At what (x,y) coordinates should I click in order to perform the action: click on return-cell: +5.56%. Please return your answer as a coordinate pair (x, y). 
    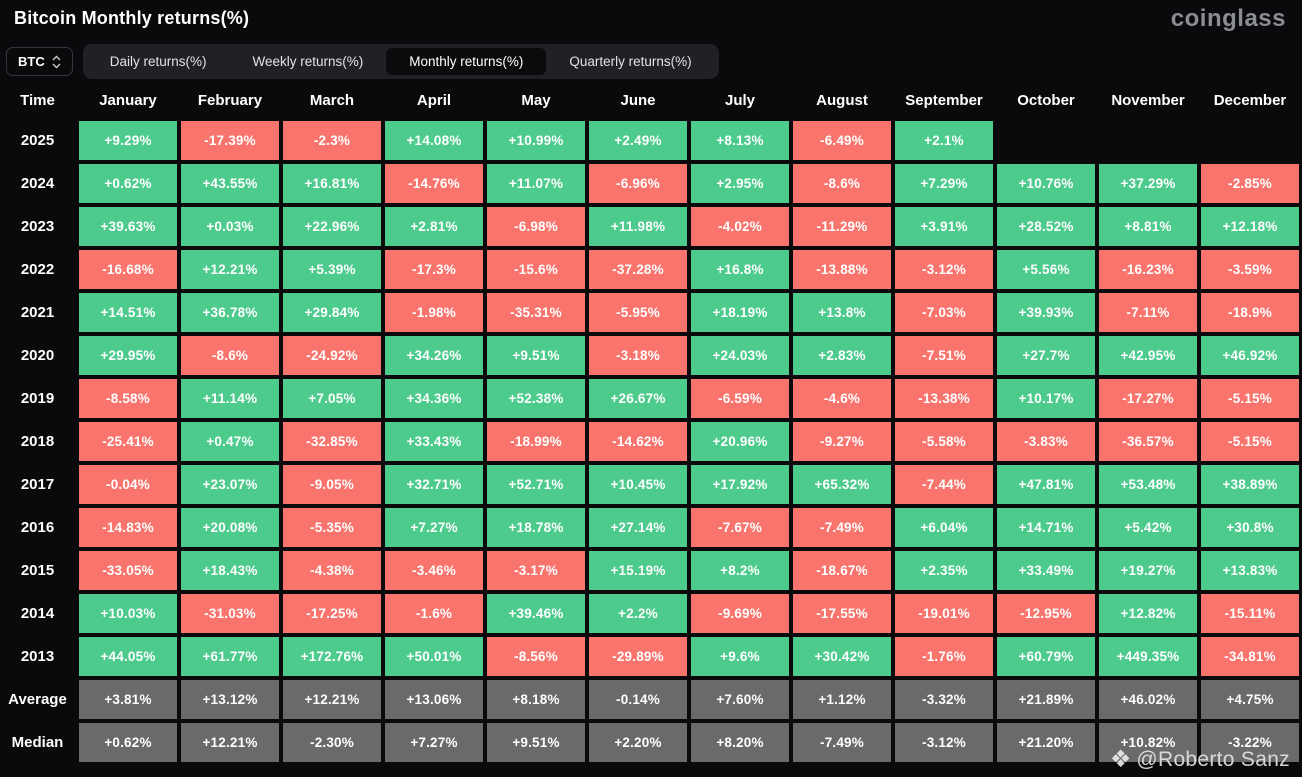
    Looking at the image, I should click on (1046, 269).